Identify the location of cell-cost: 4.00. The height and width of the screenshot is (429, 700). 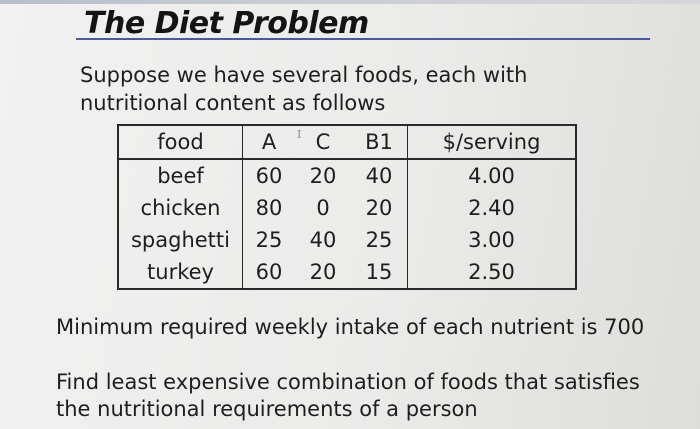
(491, 176).